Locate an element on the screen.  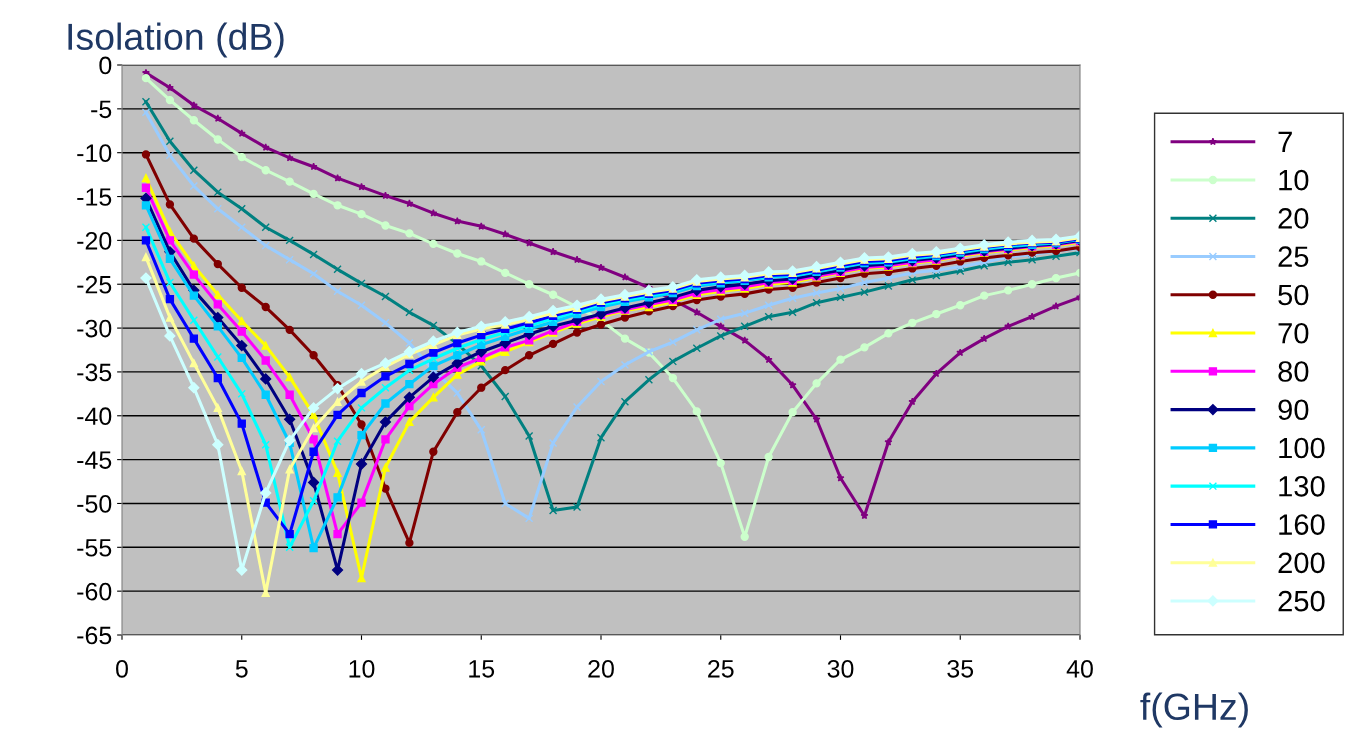
y-tick-label: -35 is located at coordinates (94, 372).